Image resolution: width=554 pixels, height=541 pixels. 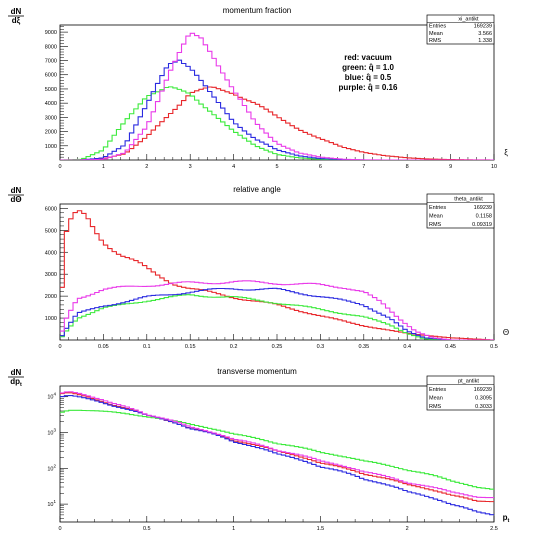 I want to click on y-axis-label-denominator: dpt, so click(x=16, y=382).